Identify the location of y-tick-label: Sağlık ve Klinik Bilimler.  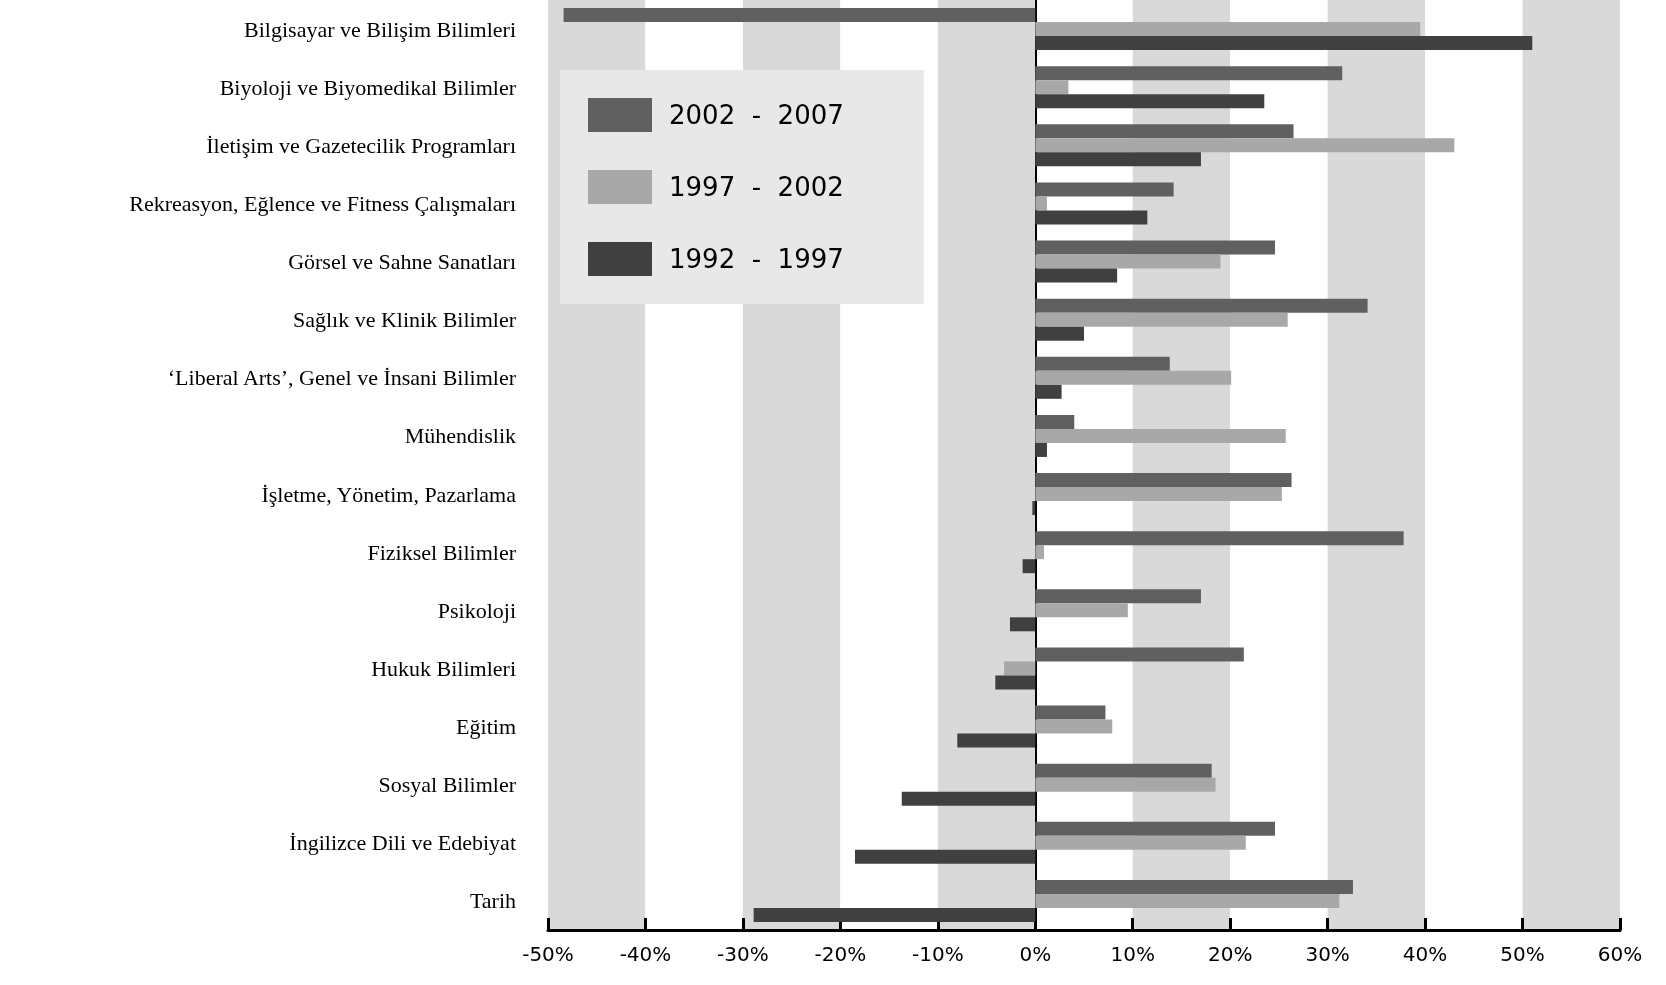
(404, 320).